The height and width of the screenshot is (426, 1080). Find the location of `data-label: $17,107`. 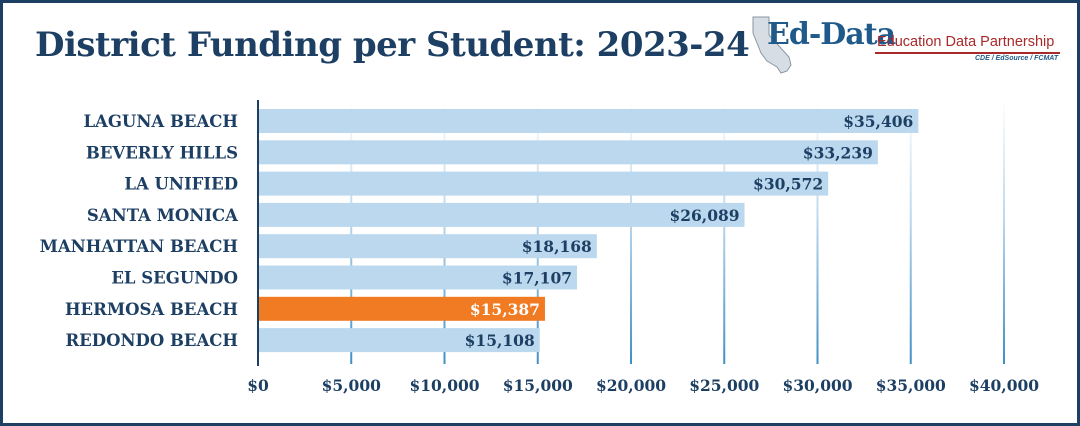

data-label: $17,107 is located at coordinates (537, 278).